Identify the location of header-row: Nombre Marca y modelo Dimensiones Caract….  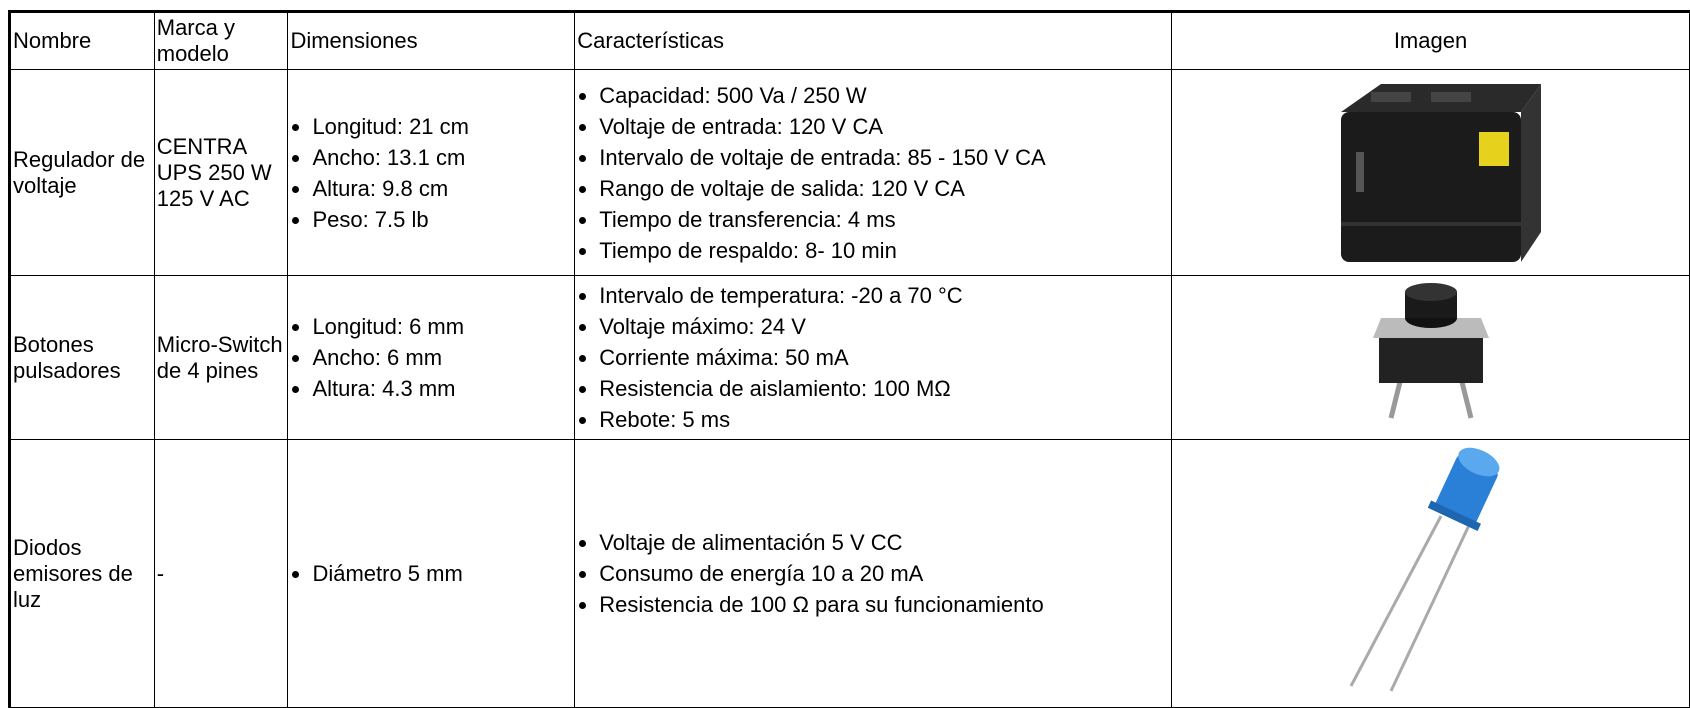
(849, 40).